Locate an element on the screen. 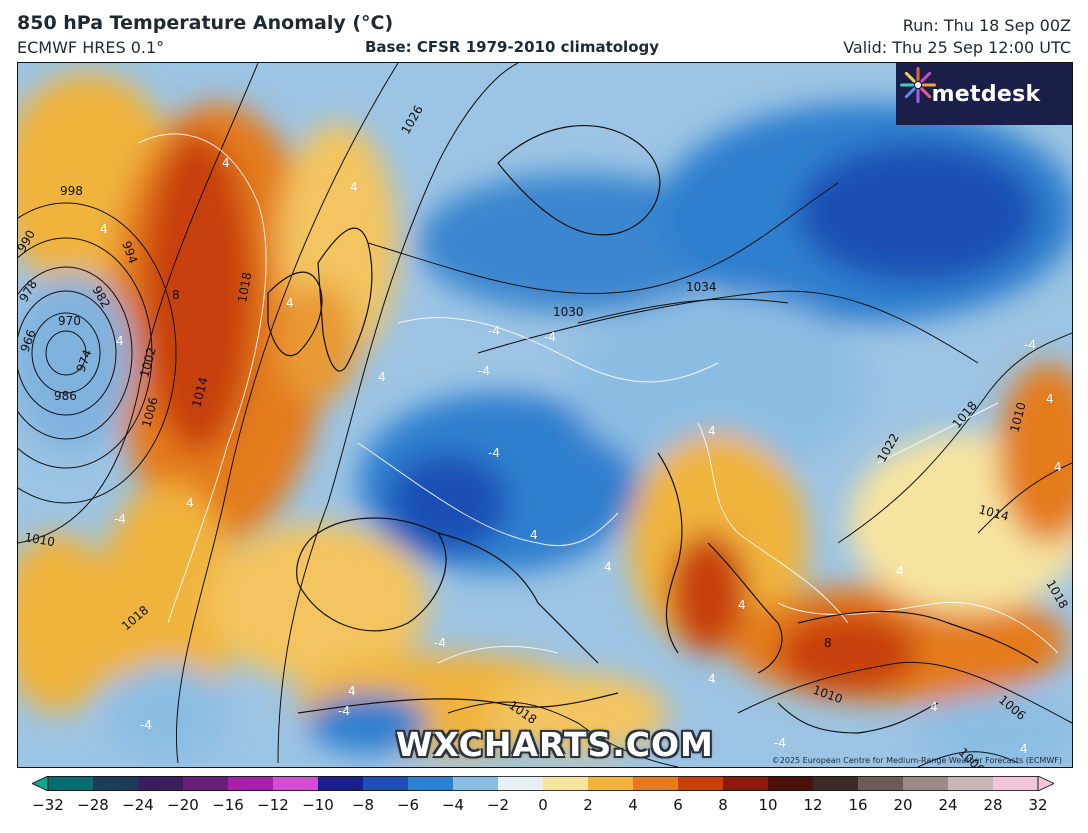 The height and width of the screenshot is (833, 1088). colorbar-tick-label: −12 is located at coordinates (273, 805).